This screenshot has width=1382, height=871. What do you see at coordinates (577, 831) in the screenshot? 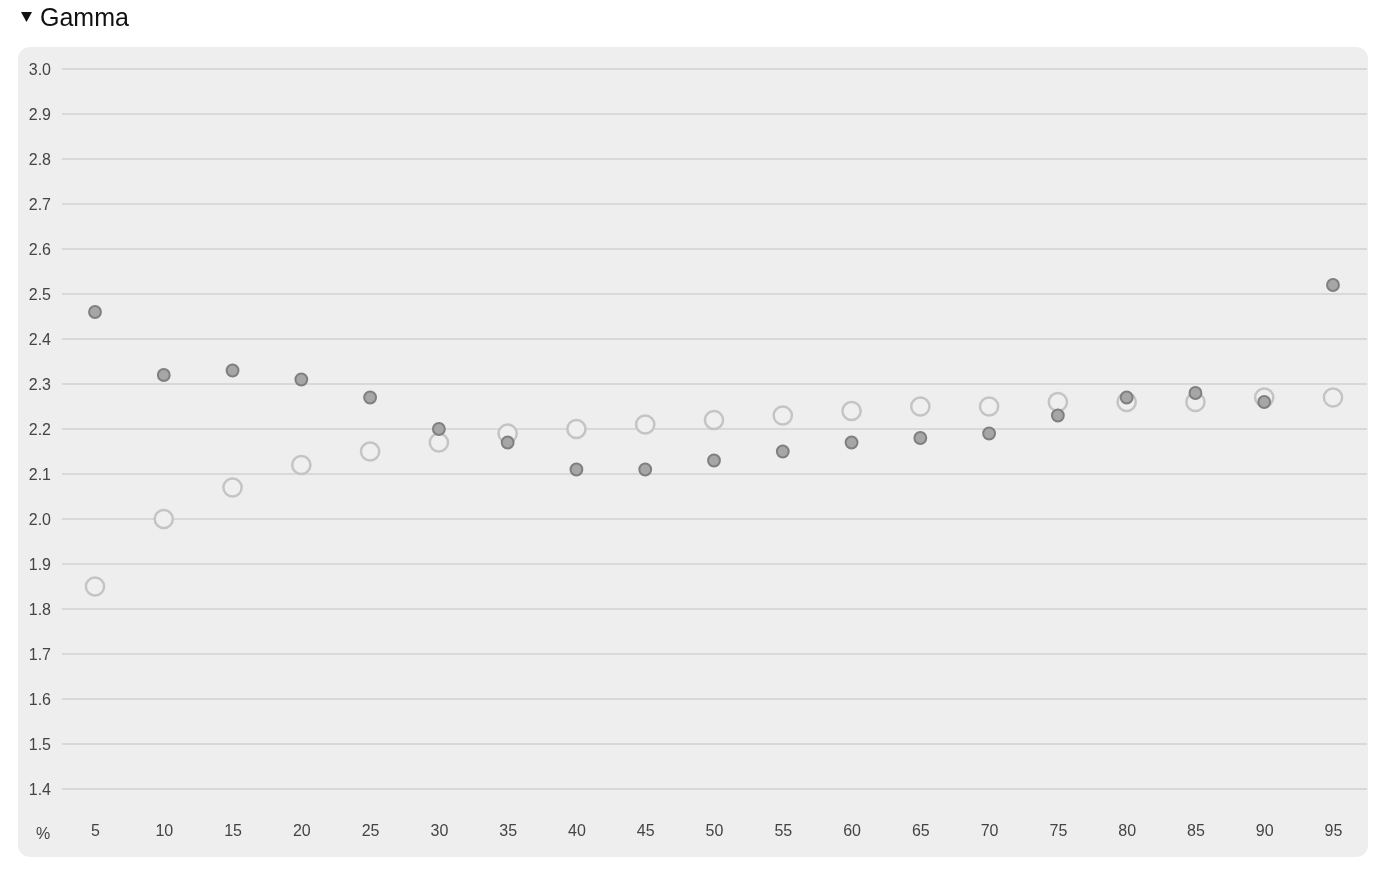
I see `x-tick-label: 40` at bounding box center [577, 831].